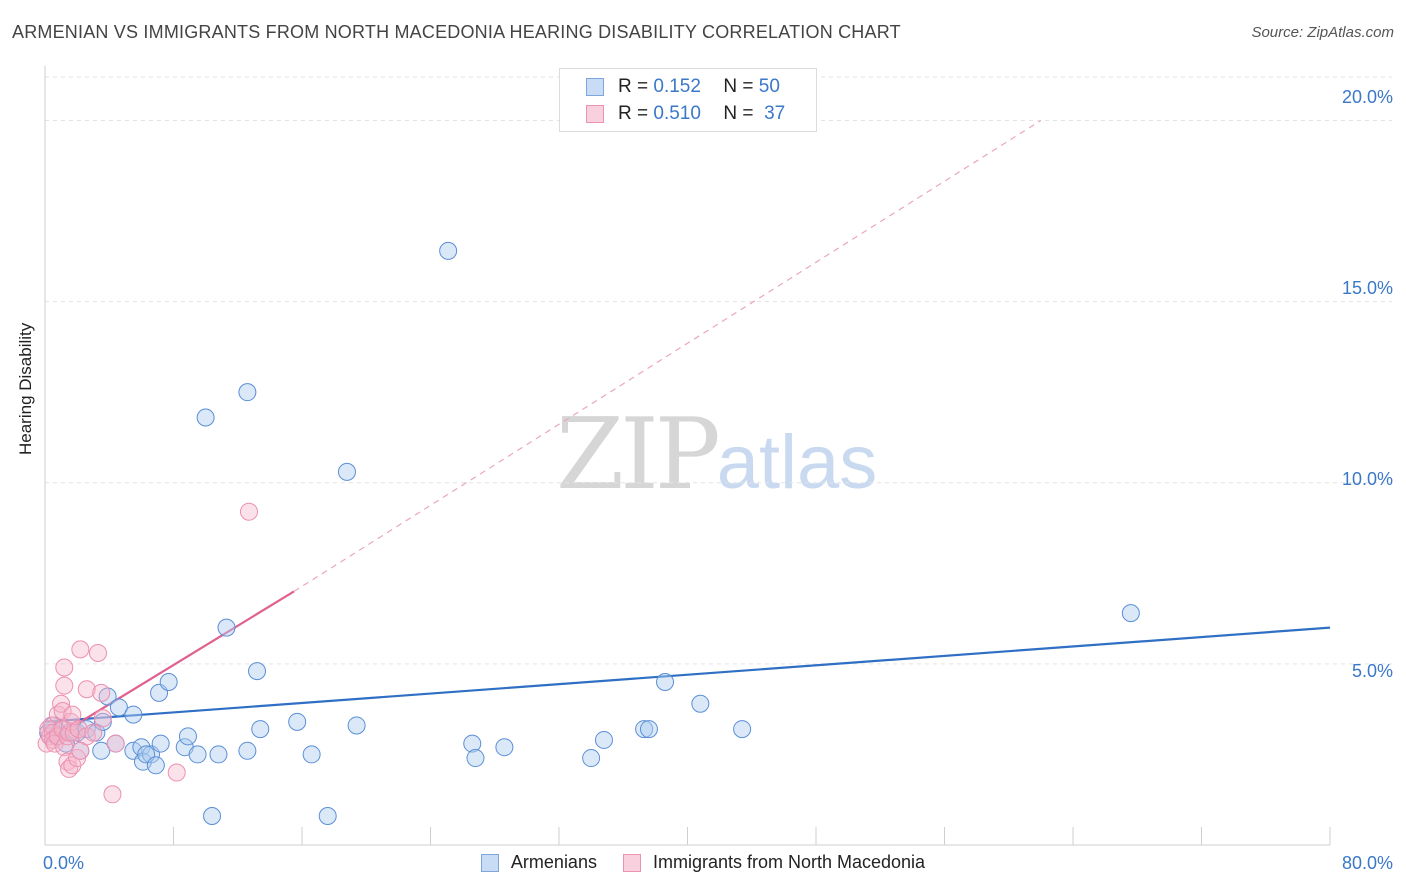 The height and width of the screenshot is (892, 1406). Describe the element at coordinates (688, 100) in the screenshot. I see `stats-legend: R = 0.152 N = 50 R = 0.510 N = 37` at that location.